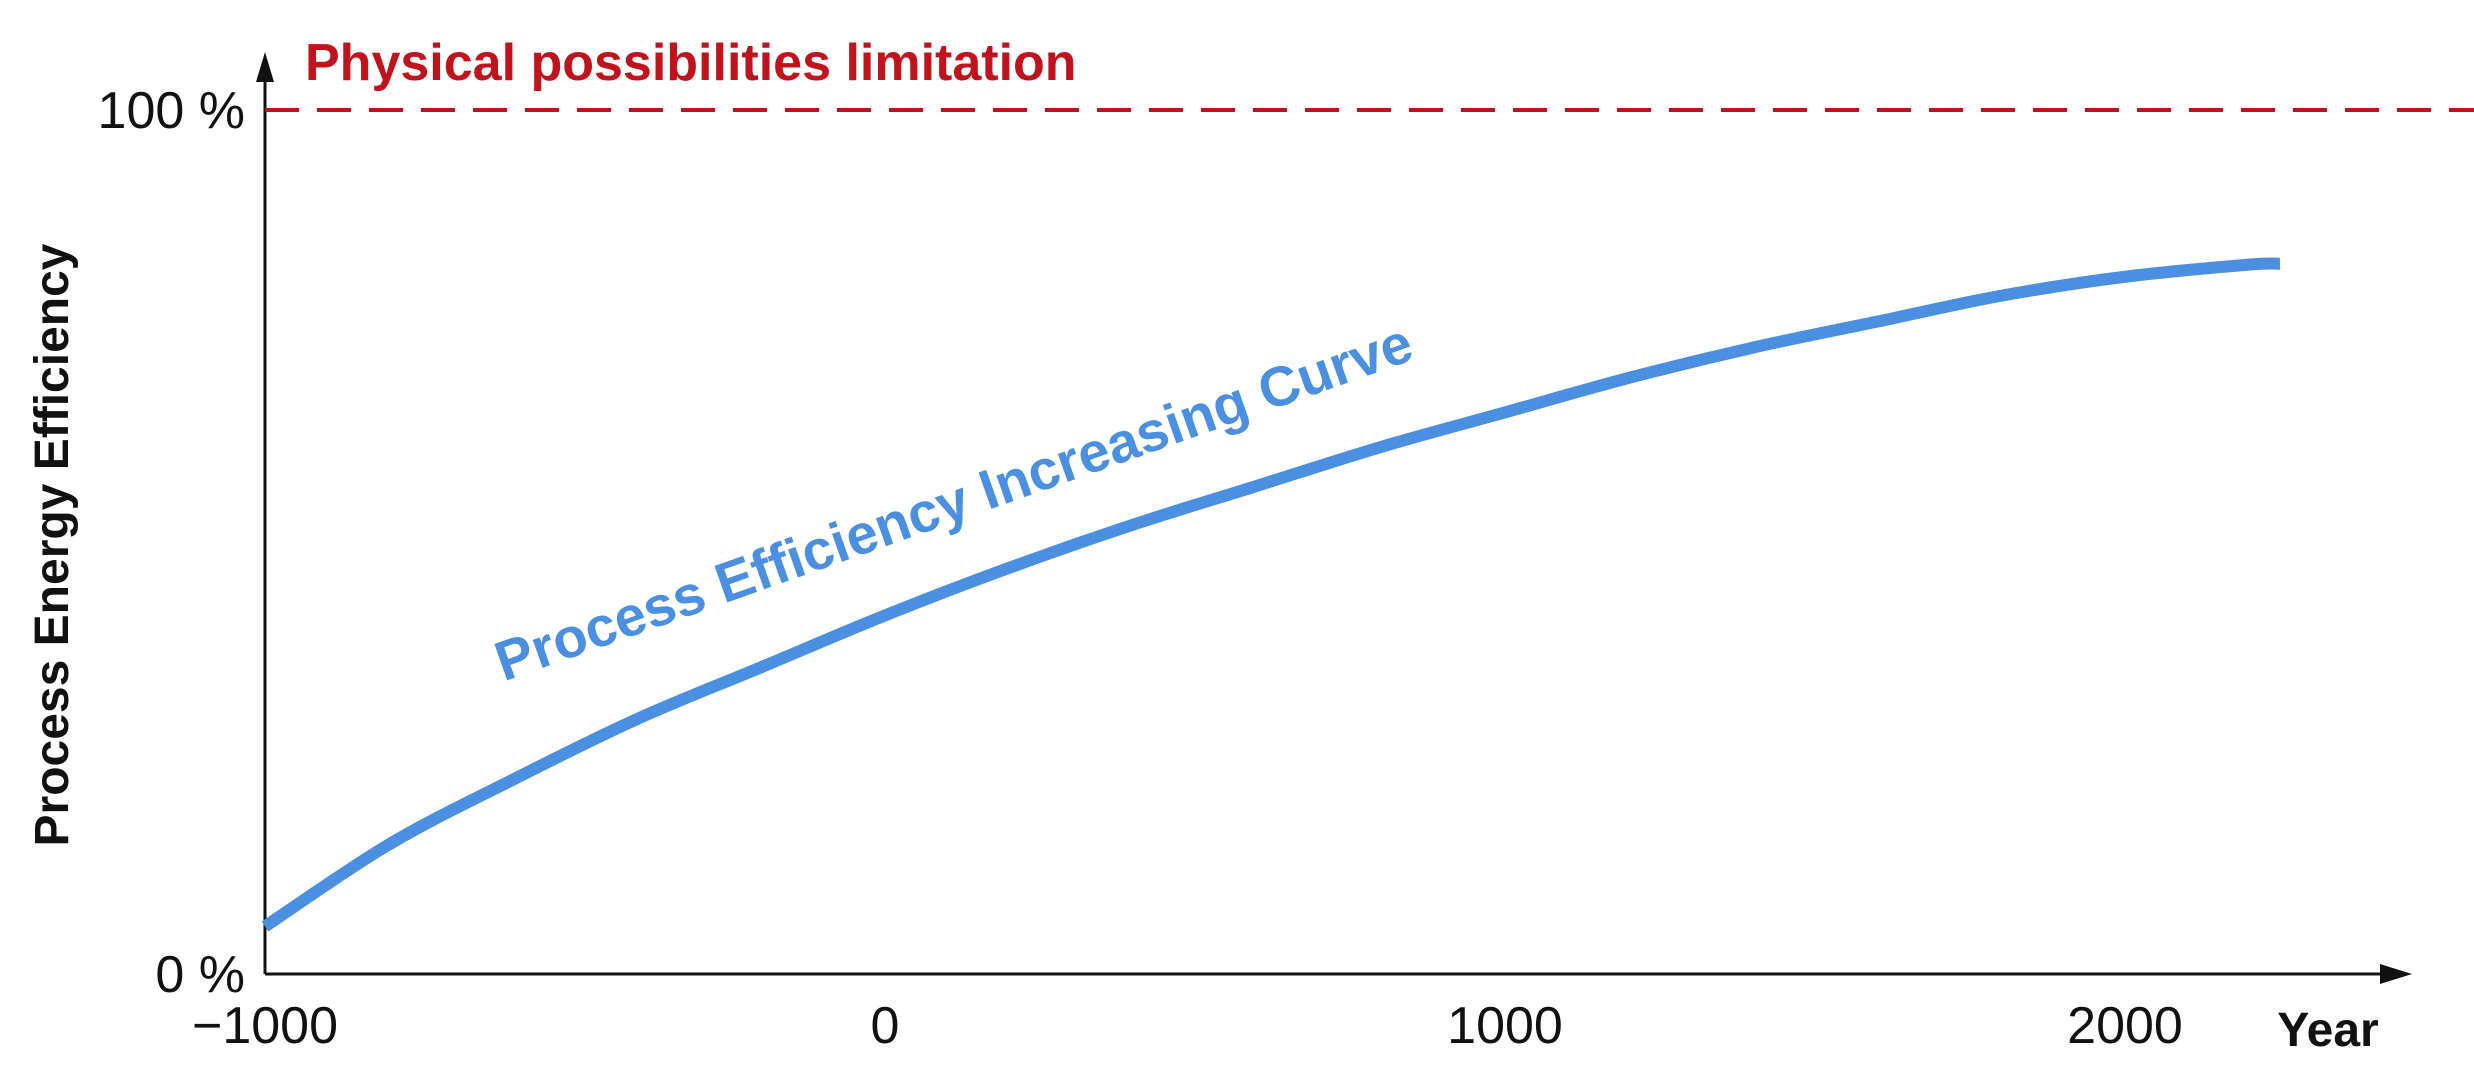 This screenshot has width=2474, height=1087. What do you see at coordinates (2125, 1026) in the screenshot?
I see `x-tick-label-3: 2000` at bounding box center [2125, 1026].